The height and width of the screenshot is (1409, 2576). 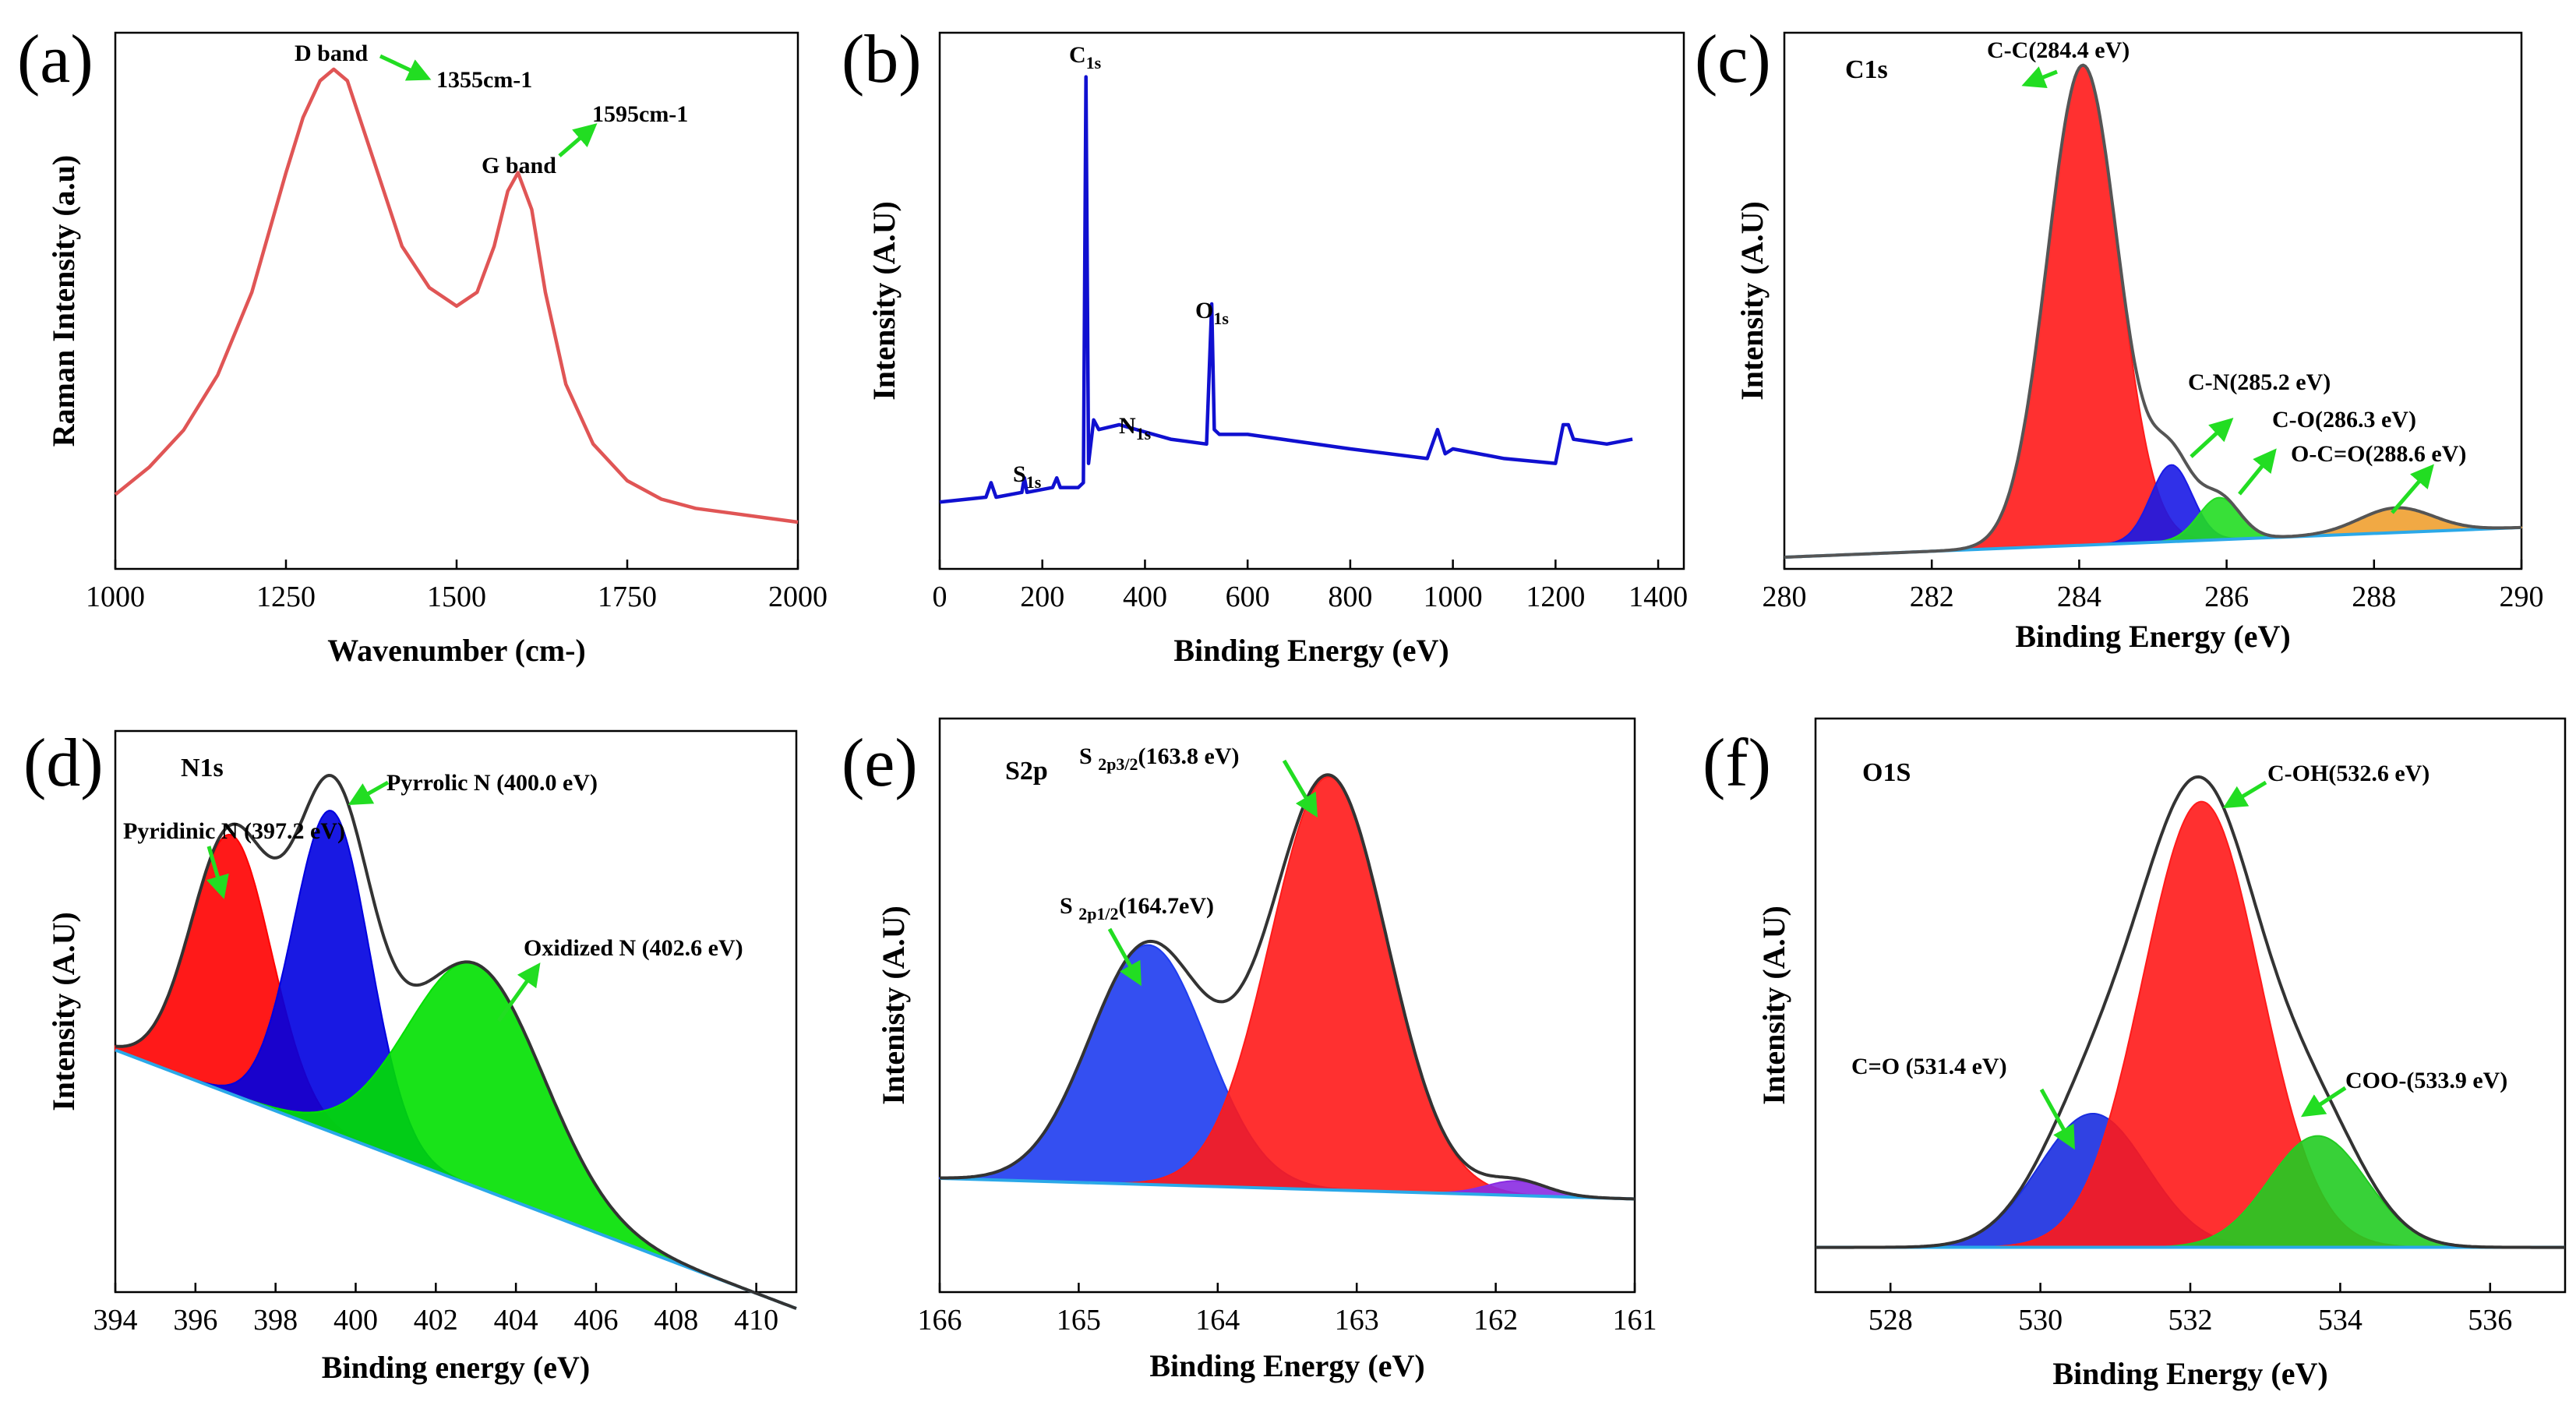 What do you see at coordinates (2189, 1373) in the screenshot?
I see `panel-f-xlabel: Binding Energy (eV)` at bounding box center [2189, 1373].